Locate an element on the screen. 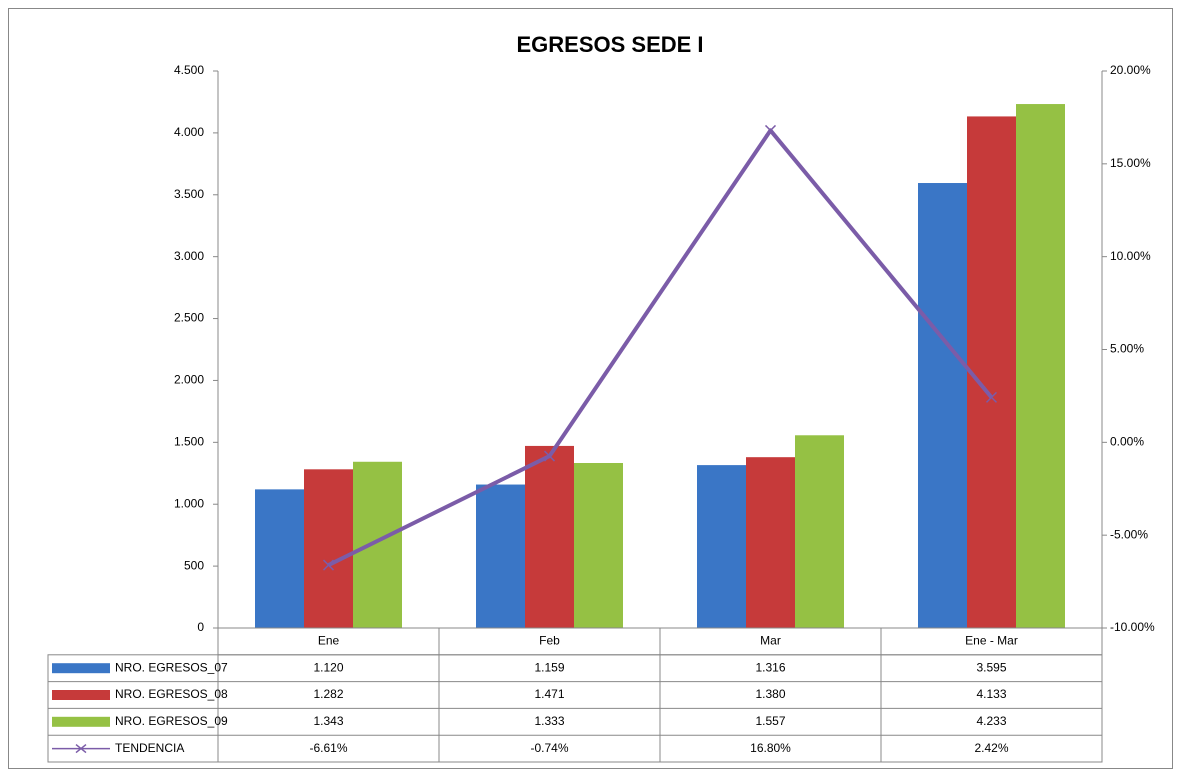 The image size is (1181, 776). legend-key-marker is located at coordinates (81, 749).